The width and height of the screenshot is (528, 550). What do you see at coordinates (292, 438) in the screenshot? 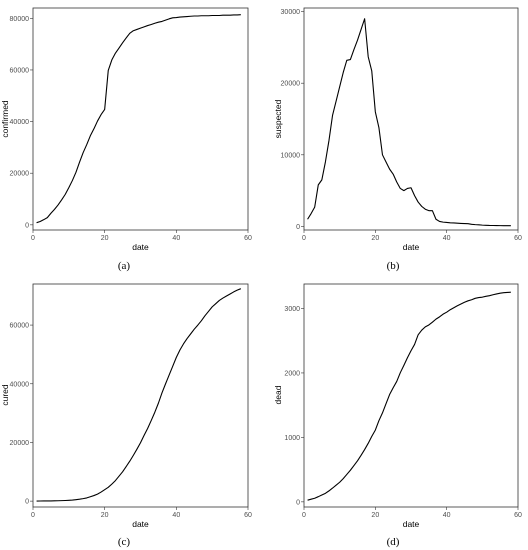
I see `y-tick-label: 1000` at bounding box center [292, 438].